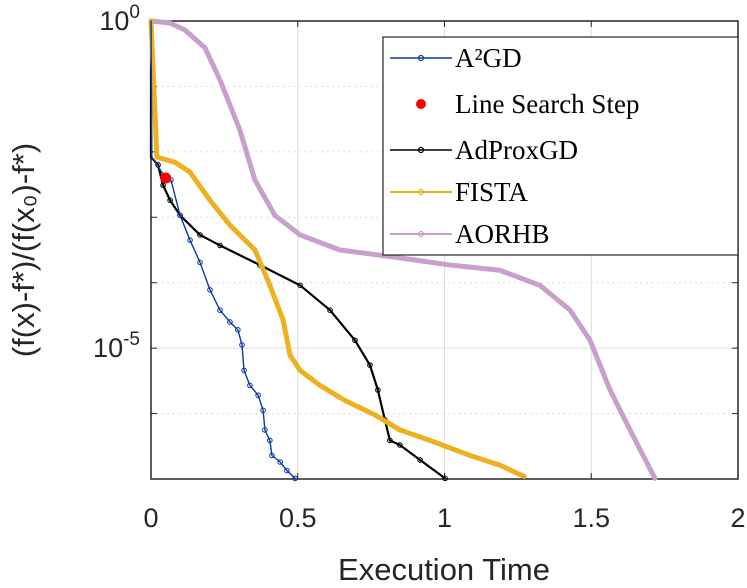 The image size is (747, 588). Describe the element at coordinates (119, 19) in the screenshot. I see `y-tick-label-0: 10⁰` at that location.